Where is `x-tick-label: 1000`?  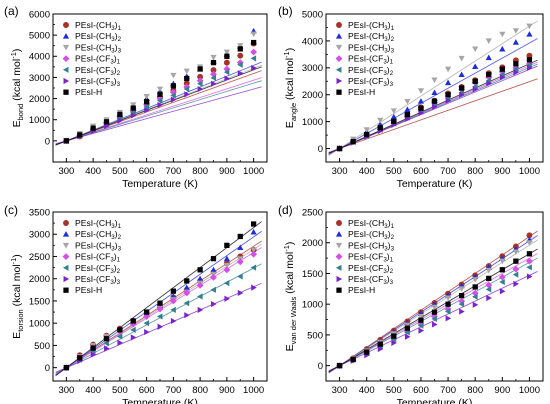 x-tick-label: 1000 is located at coordinates (253, 390).